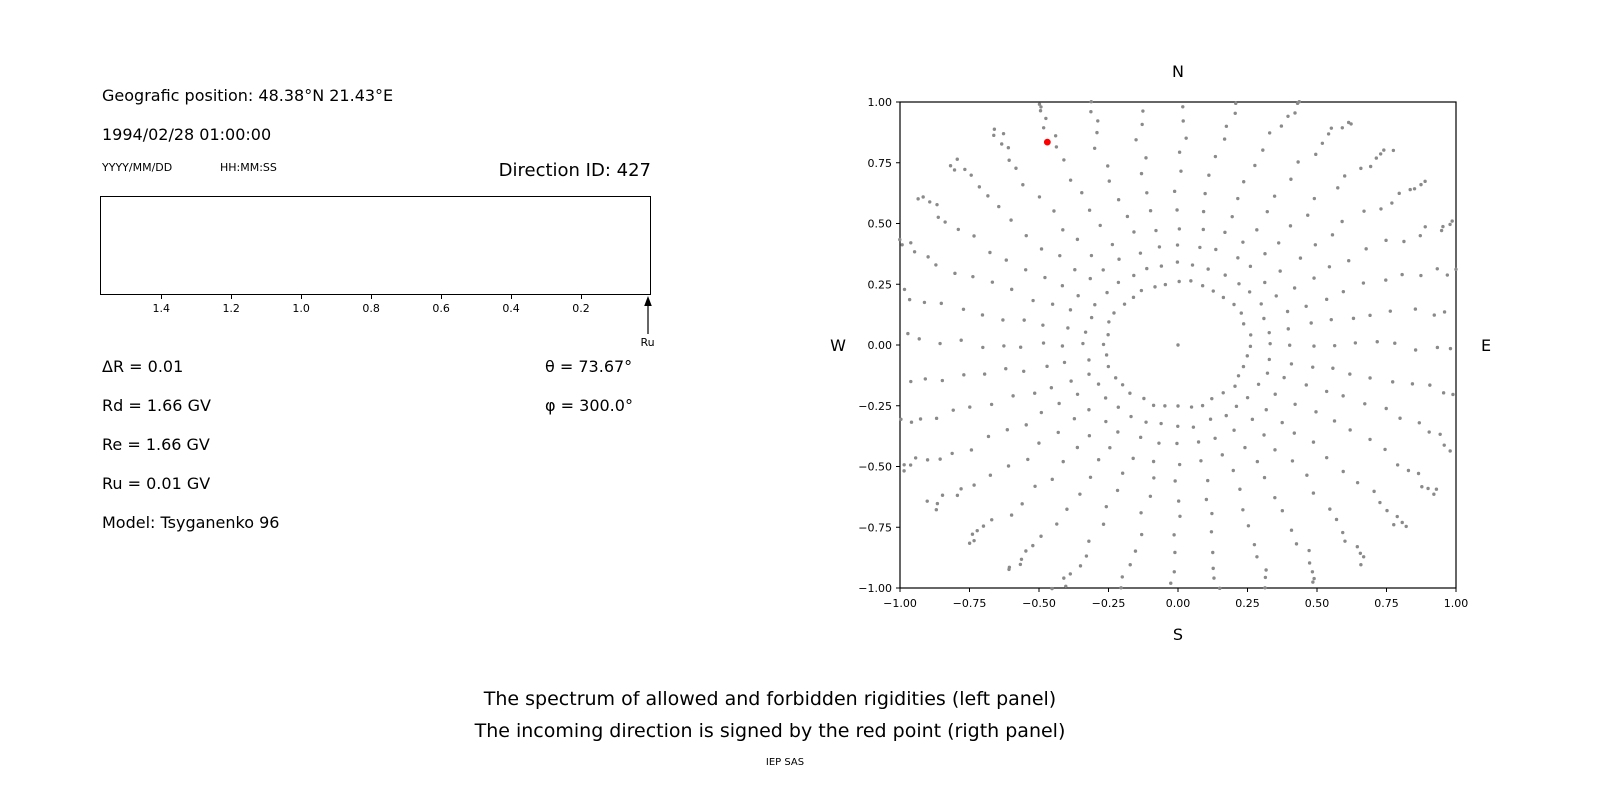 This screenshot has height=800, width=1600. What do you see at coordinates (589, 366) in the screenshot?
I see `theta-value: θ = 73.67°` at bounding box center [589, 366].